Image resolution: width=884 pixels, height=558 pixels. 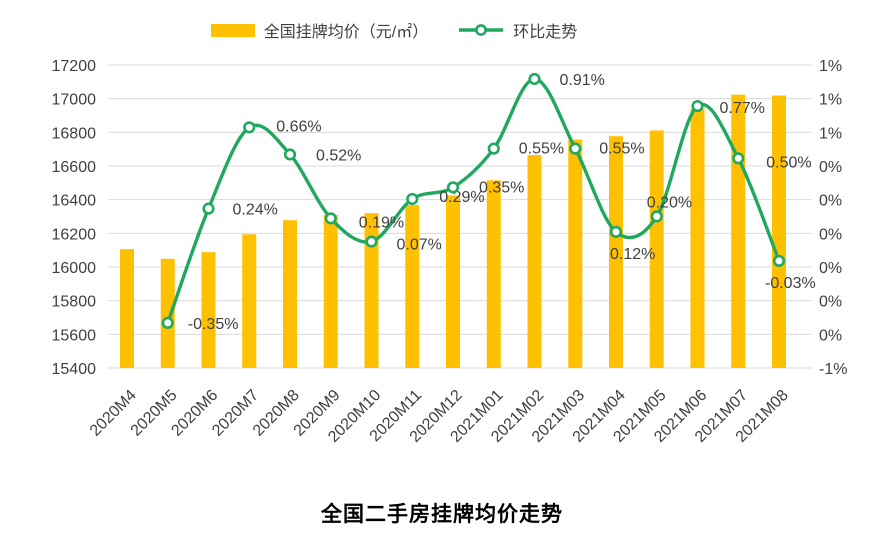 I want to click on marker-2020M7, so click(x=249, y=127).